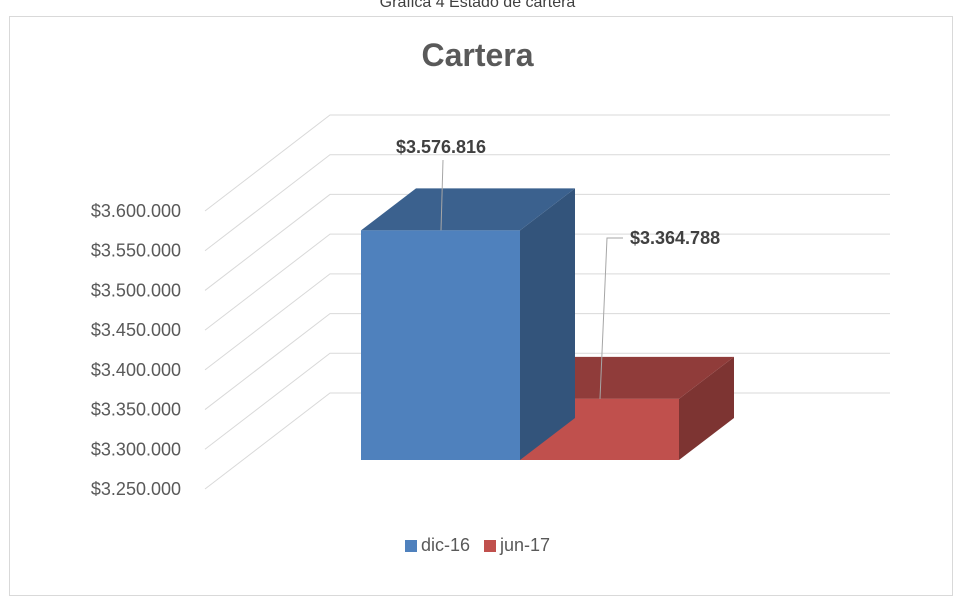 The image size is (955, 596). What do you see at coordinates (477, 545) in the screenshot?
I see `chart-legend: dic-16 jun-17` at bounding box center [477, 545].